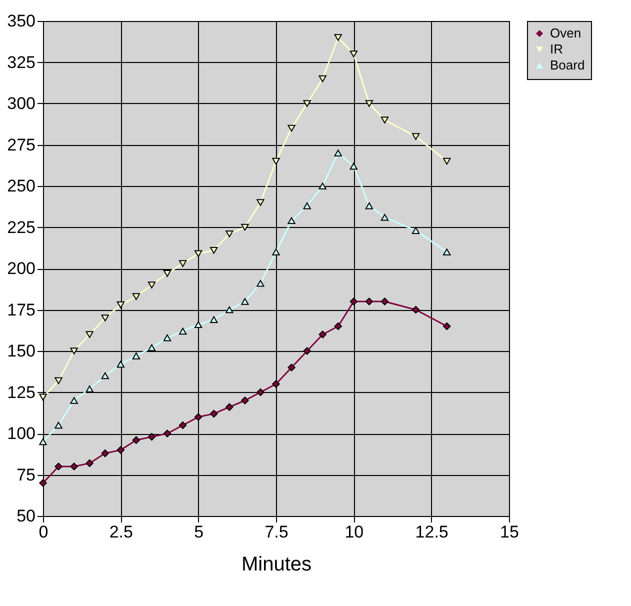 The image size is (631, 606). What do you see at coordinates (21, 392) in the screenshot?
I see `y-tick-label: 125` at bounding box center [21, 392].